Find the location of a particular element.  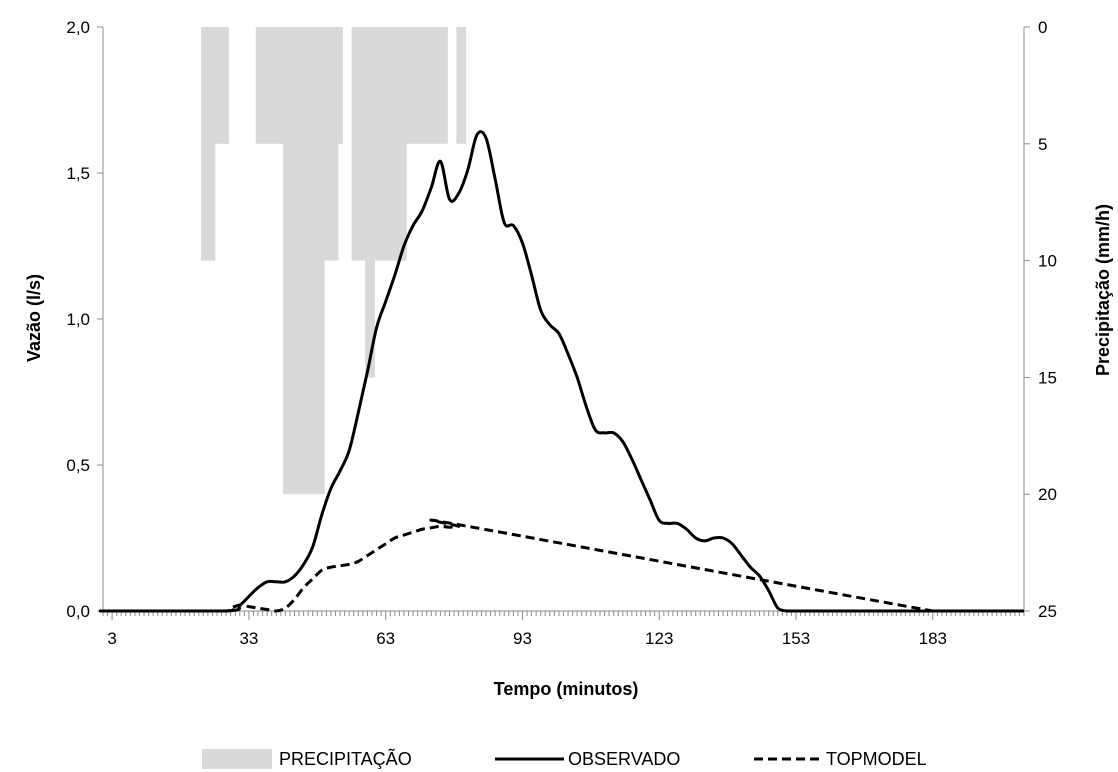

x-tick-label: 93 is located at coordinates (522, 638).